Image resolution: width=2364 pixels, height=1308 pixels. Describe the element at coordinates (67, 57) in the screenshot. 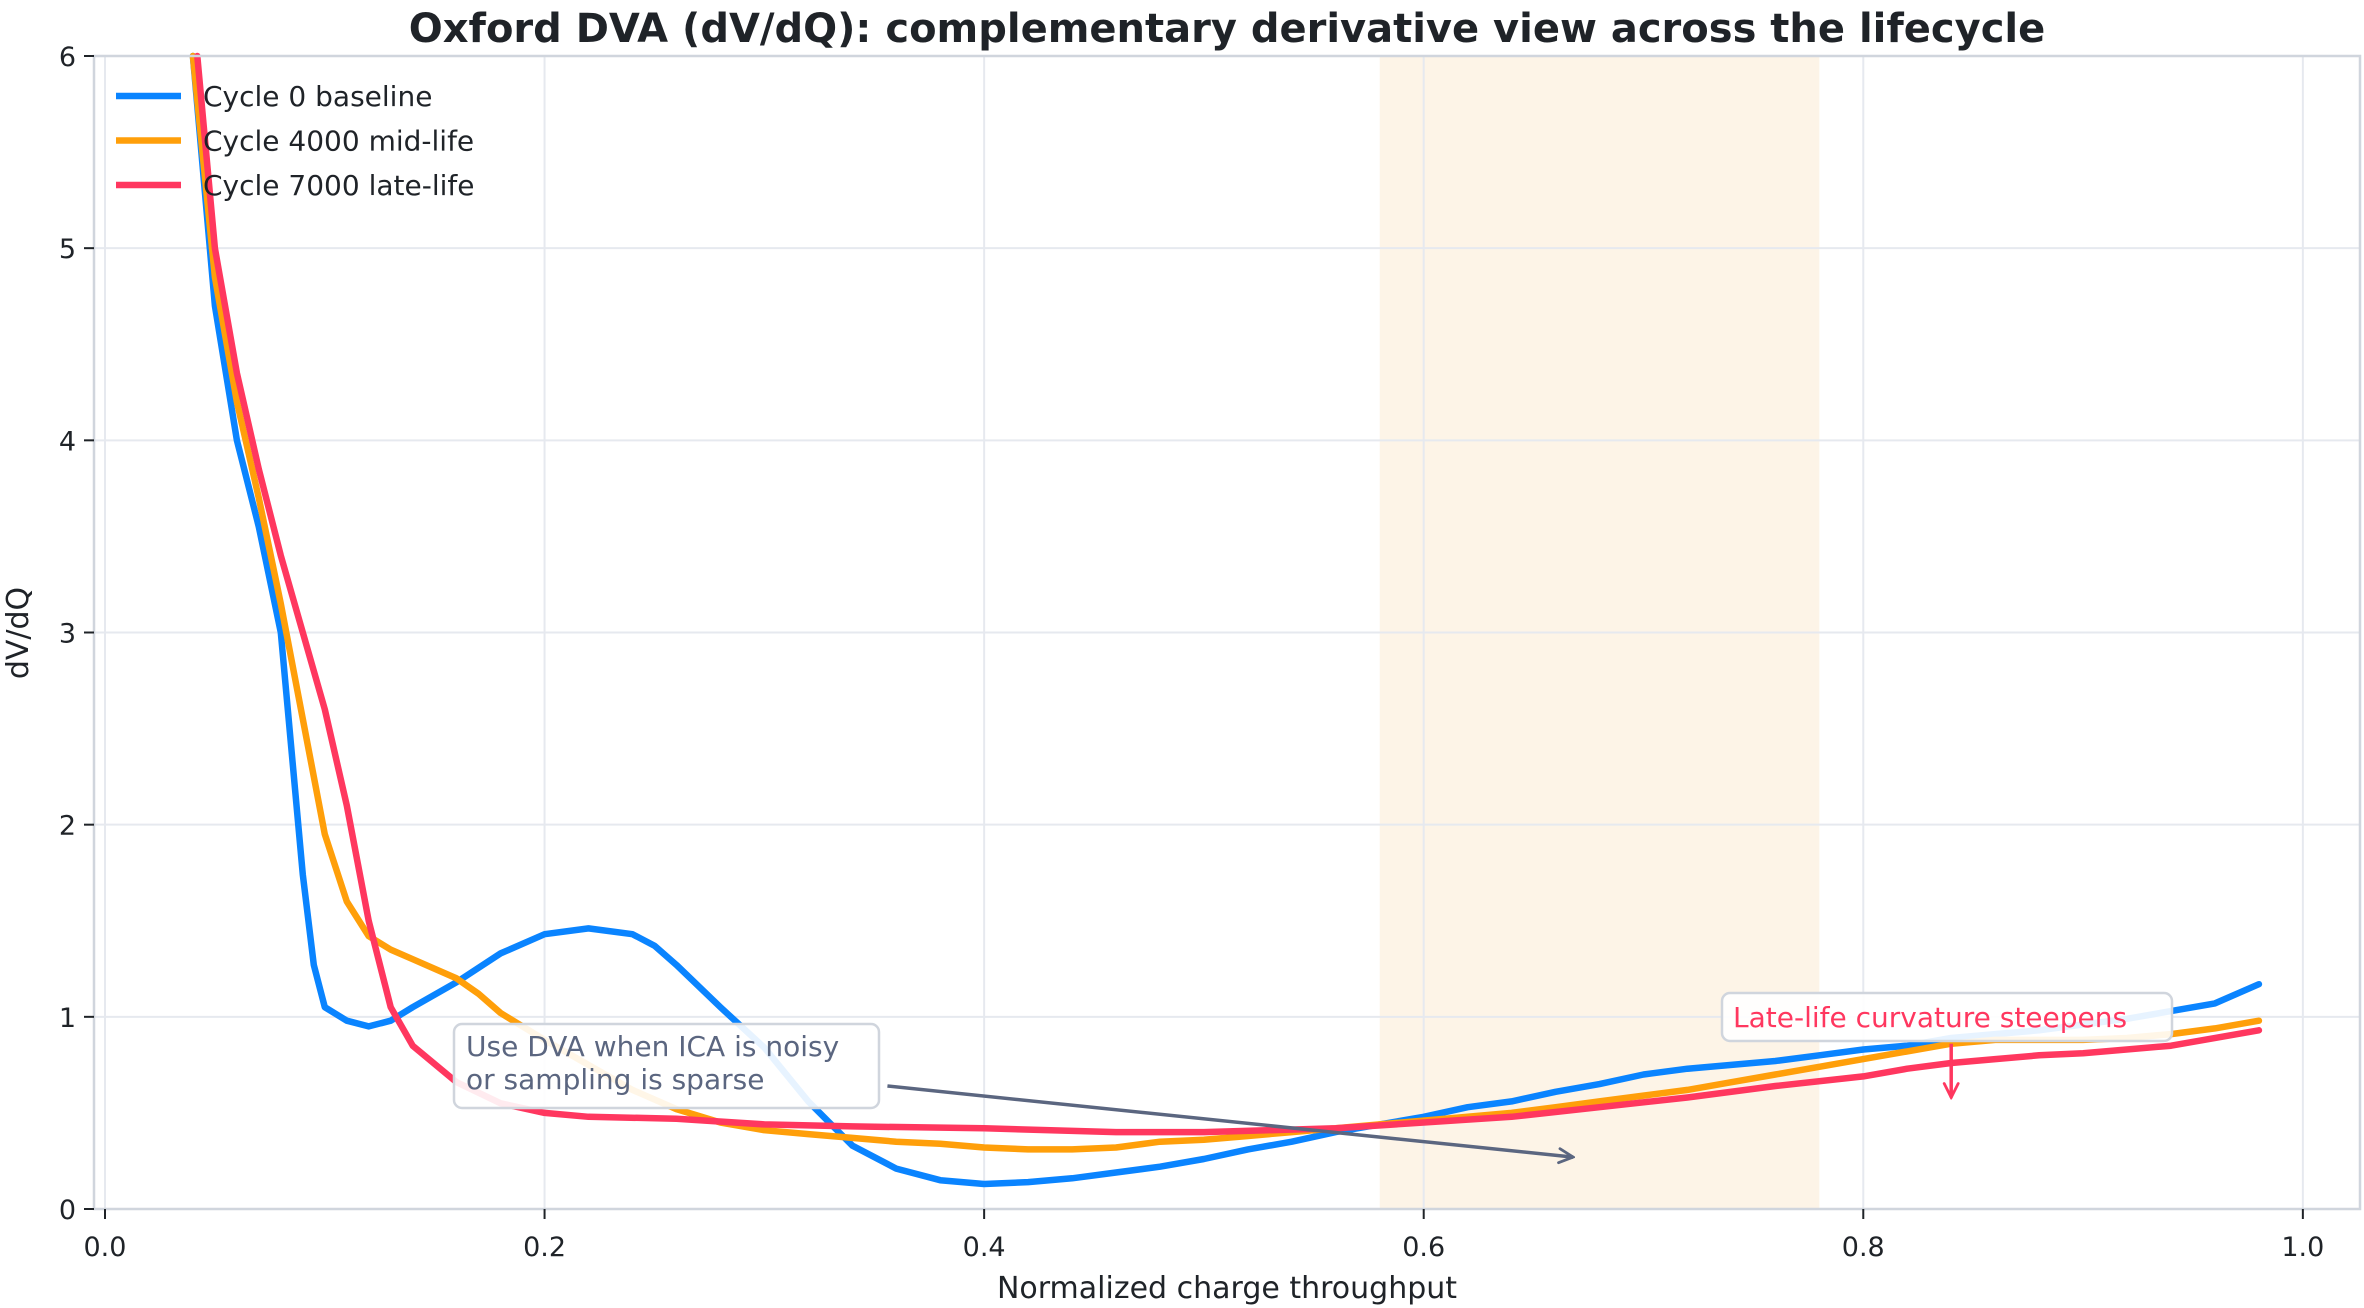

I see `y-tick-label: 6` at that location.